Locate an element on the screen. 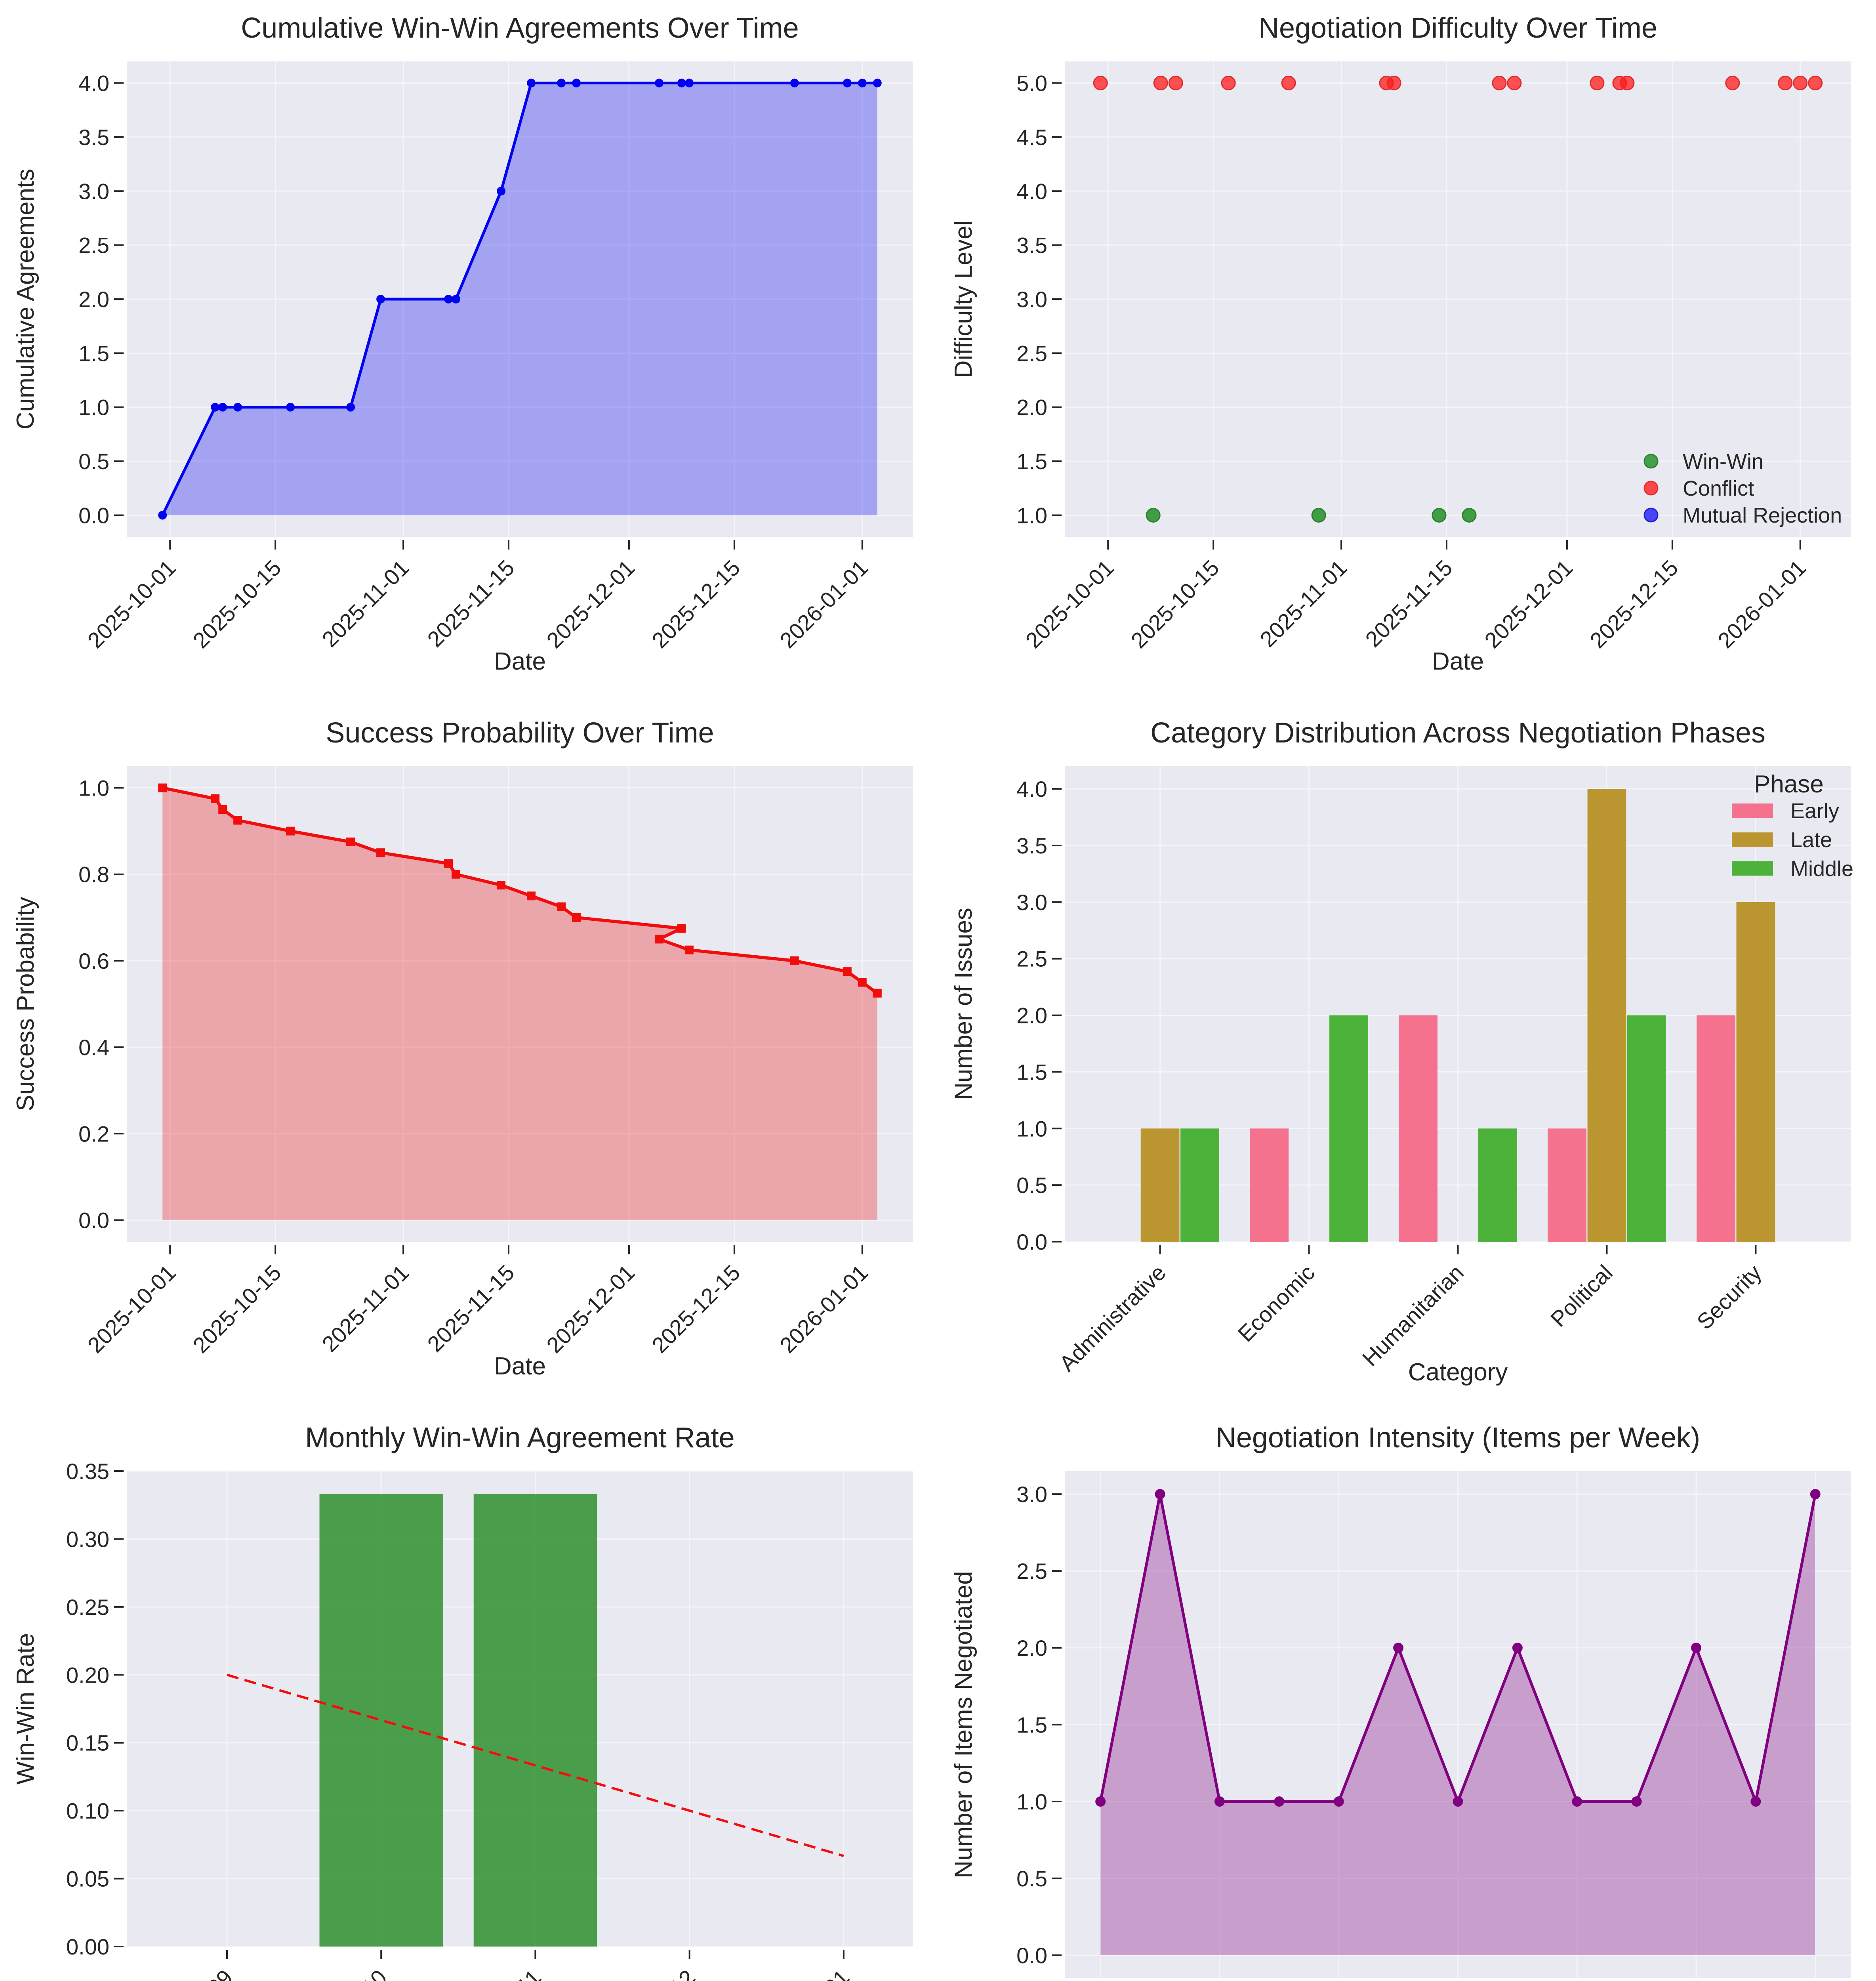 The height and width of the screenshot is (1981, 1876). success-probability-xtick-label: 2025-11-01 is located at coordinates (365, 1308).